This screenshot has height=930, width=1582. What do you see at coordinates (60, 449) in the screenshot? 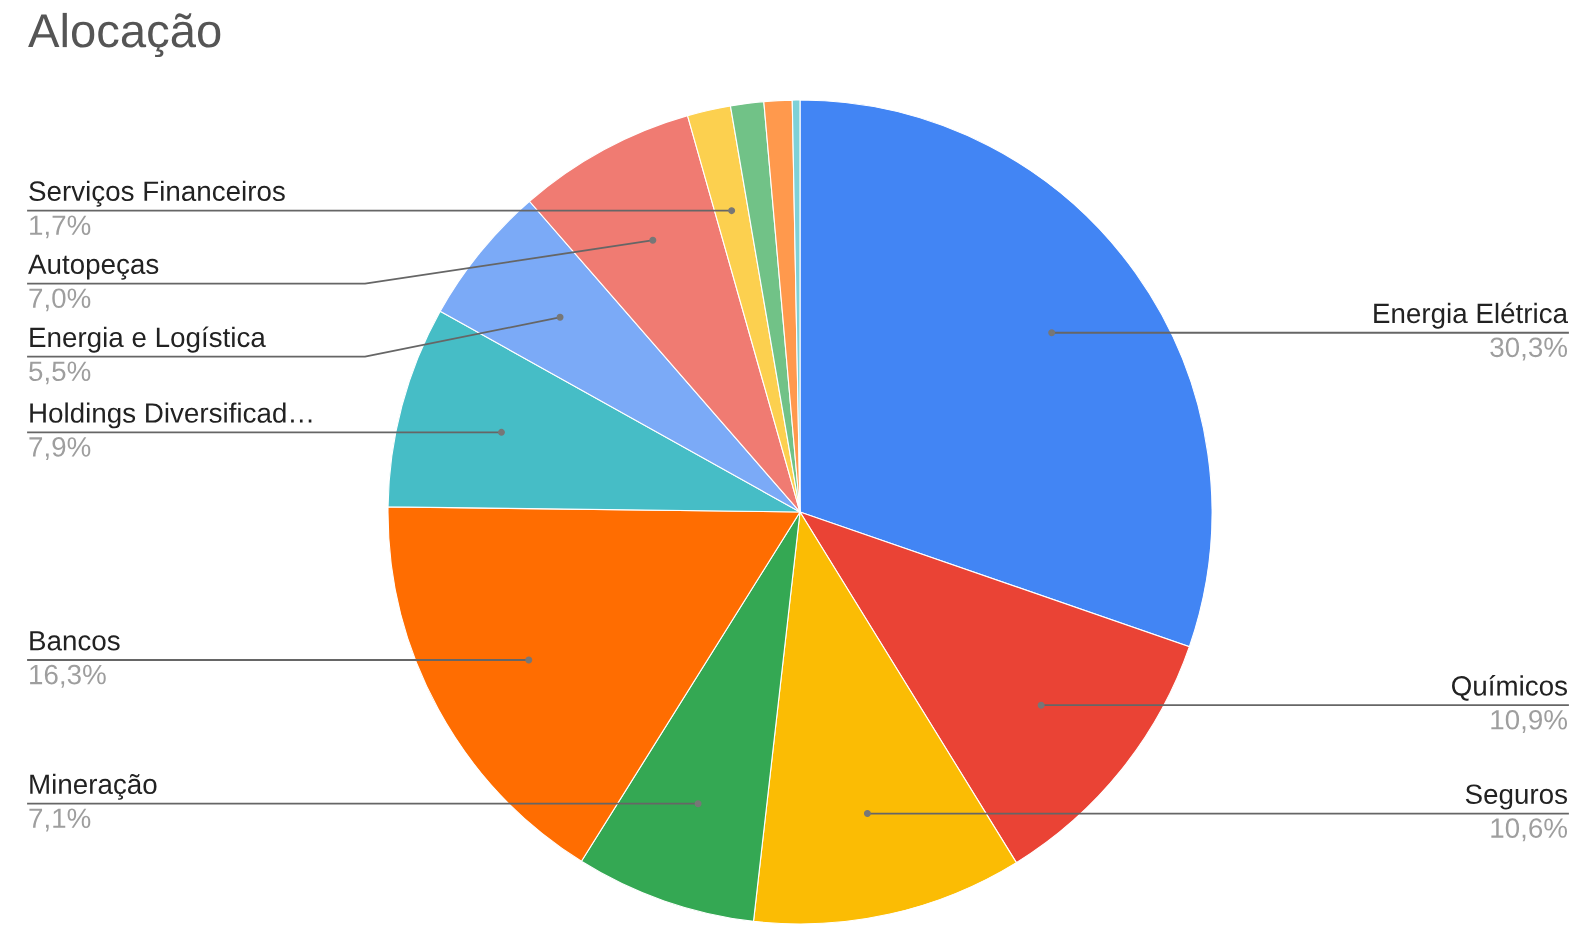
I see `data-label: 7,9%` at bounding box center [60, 449].